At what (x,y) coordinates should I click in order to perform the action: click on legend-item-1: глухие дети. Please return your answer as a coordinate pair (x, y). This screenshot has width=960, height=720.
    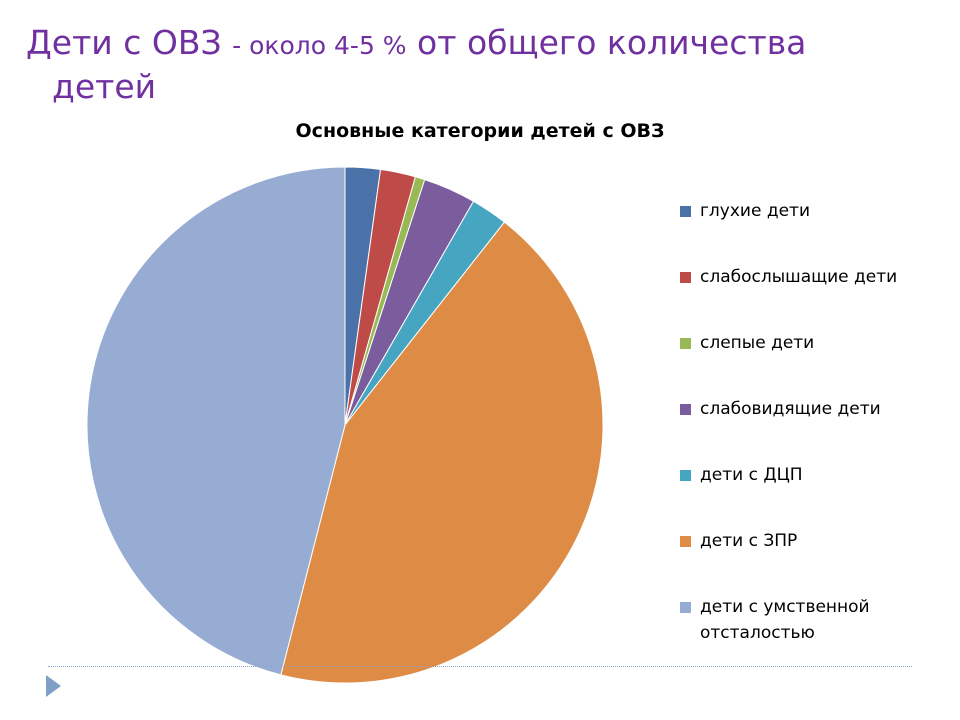
    Looking at the image, I should click on (815, 231).